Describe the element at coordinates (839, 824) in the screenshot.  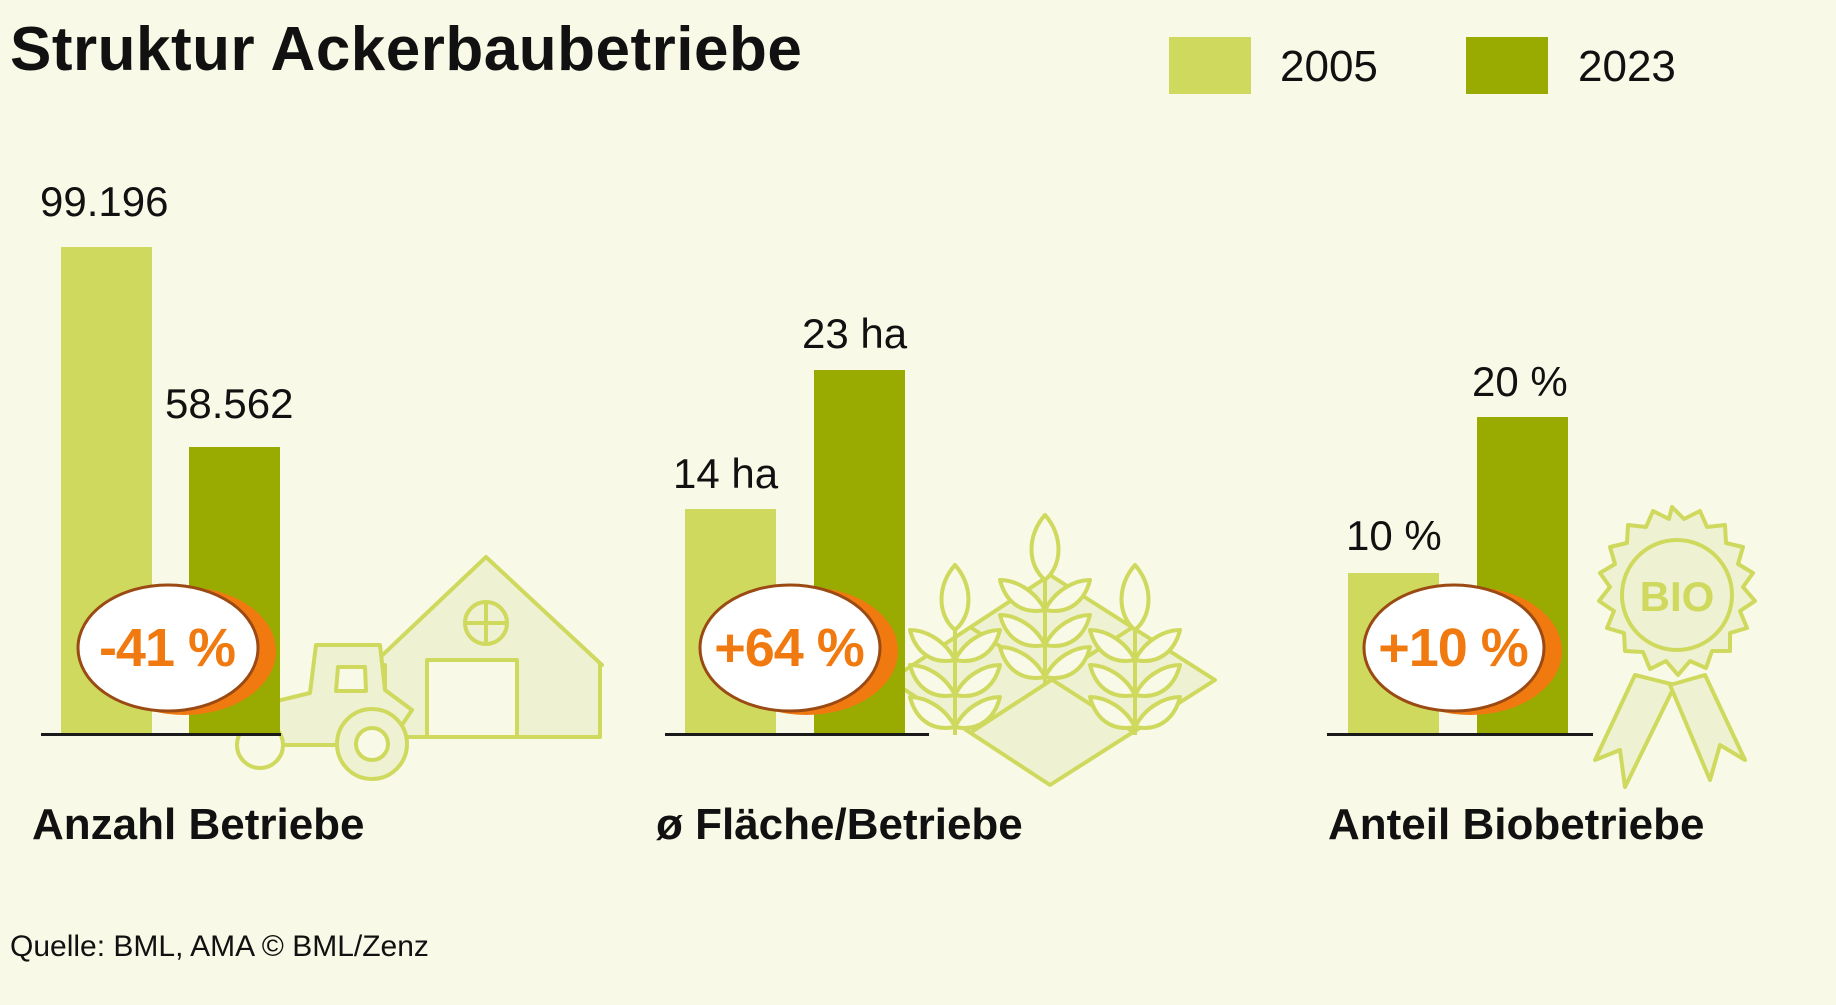
I see `category-label: ø Fläche/Betriebe` at that location.